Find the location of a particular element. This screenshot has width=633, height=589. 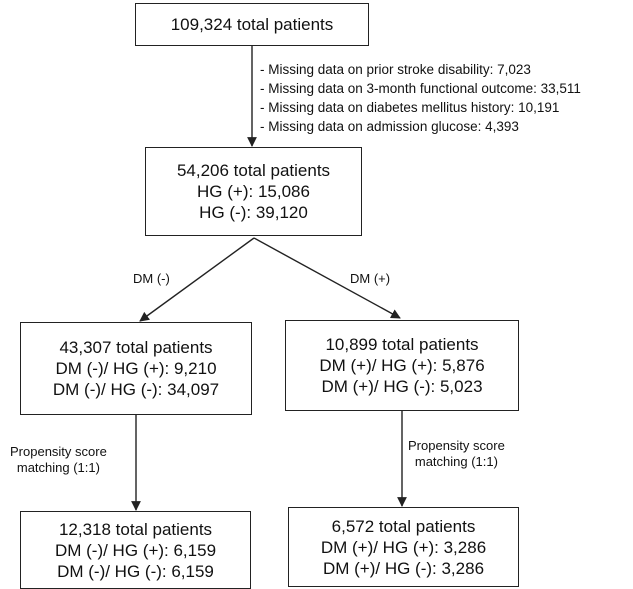

matching-label-right: Propensity score matching (1:1) is located at coordinates (456, 454).